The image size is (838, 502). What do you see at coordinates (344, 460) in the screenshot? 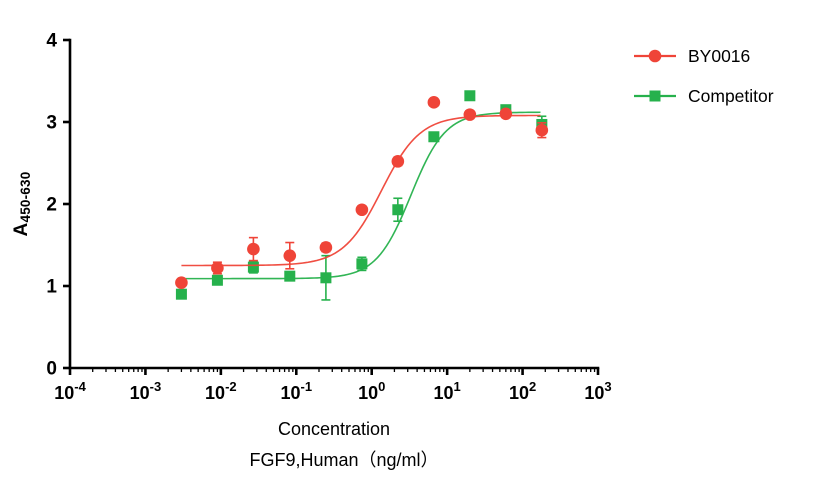
I see `x-axis-sublabel: FGF9,Human（ng/ml）` at bounding box center [344, 460].